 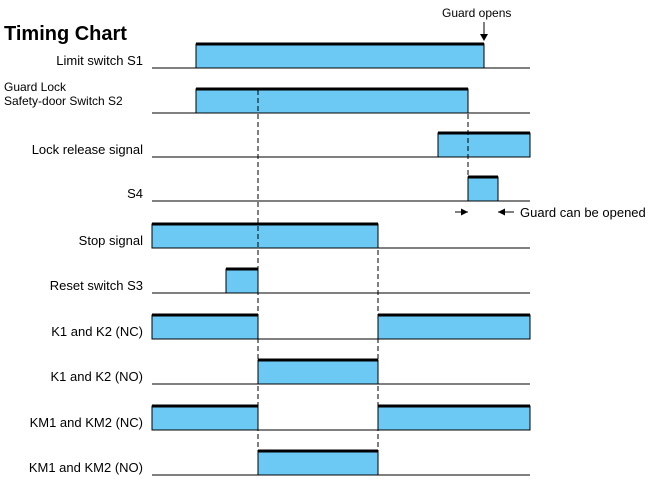 What do you see at coordinates (328, 188) in the screenshot?
I see `signal-row: S4` at bounding box center [328, 188].